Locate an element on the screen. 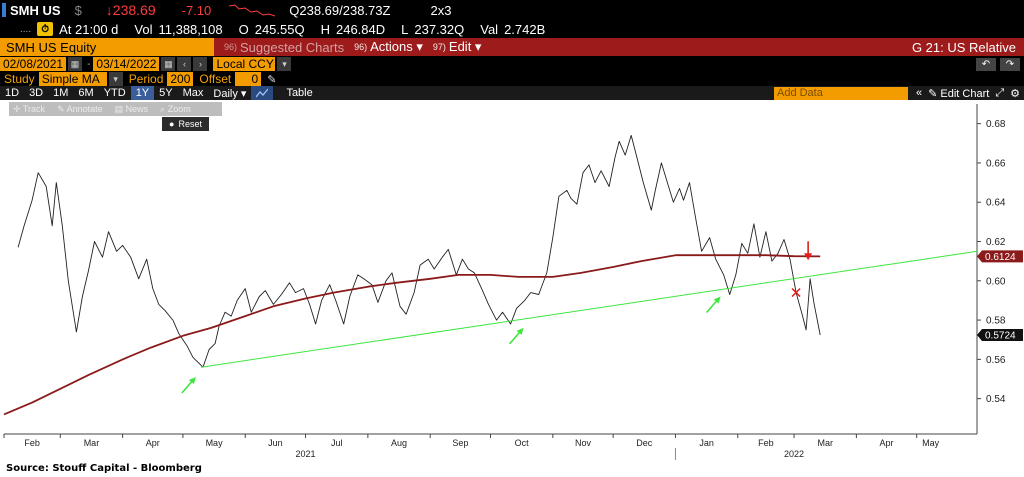 This screenshot has width=1024, height=477. high-value: 246.84D is located at coordinates (360, 29).